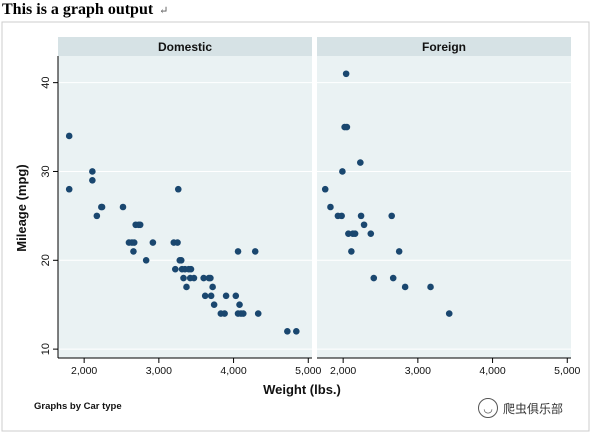  I want to click on panel-strip-label: Domestic, so click(185, 47).